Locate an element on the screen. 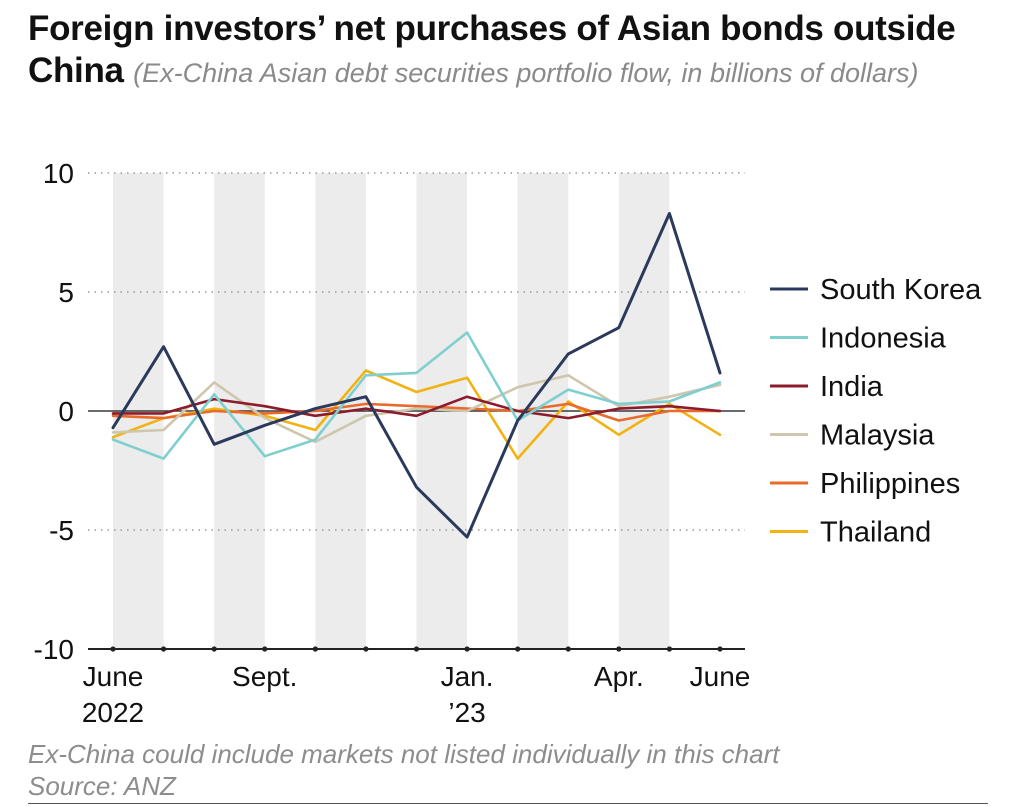  x-tick-label-2: Jan. ’23 is located at coordinates (467, 694).